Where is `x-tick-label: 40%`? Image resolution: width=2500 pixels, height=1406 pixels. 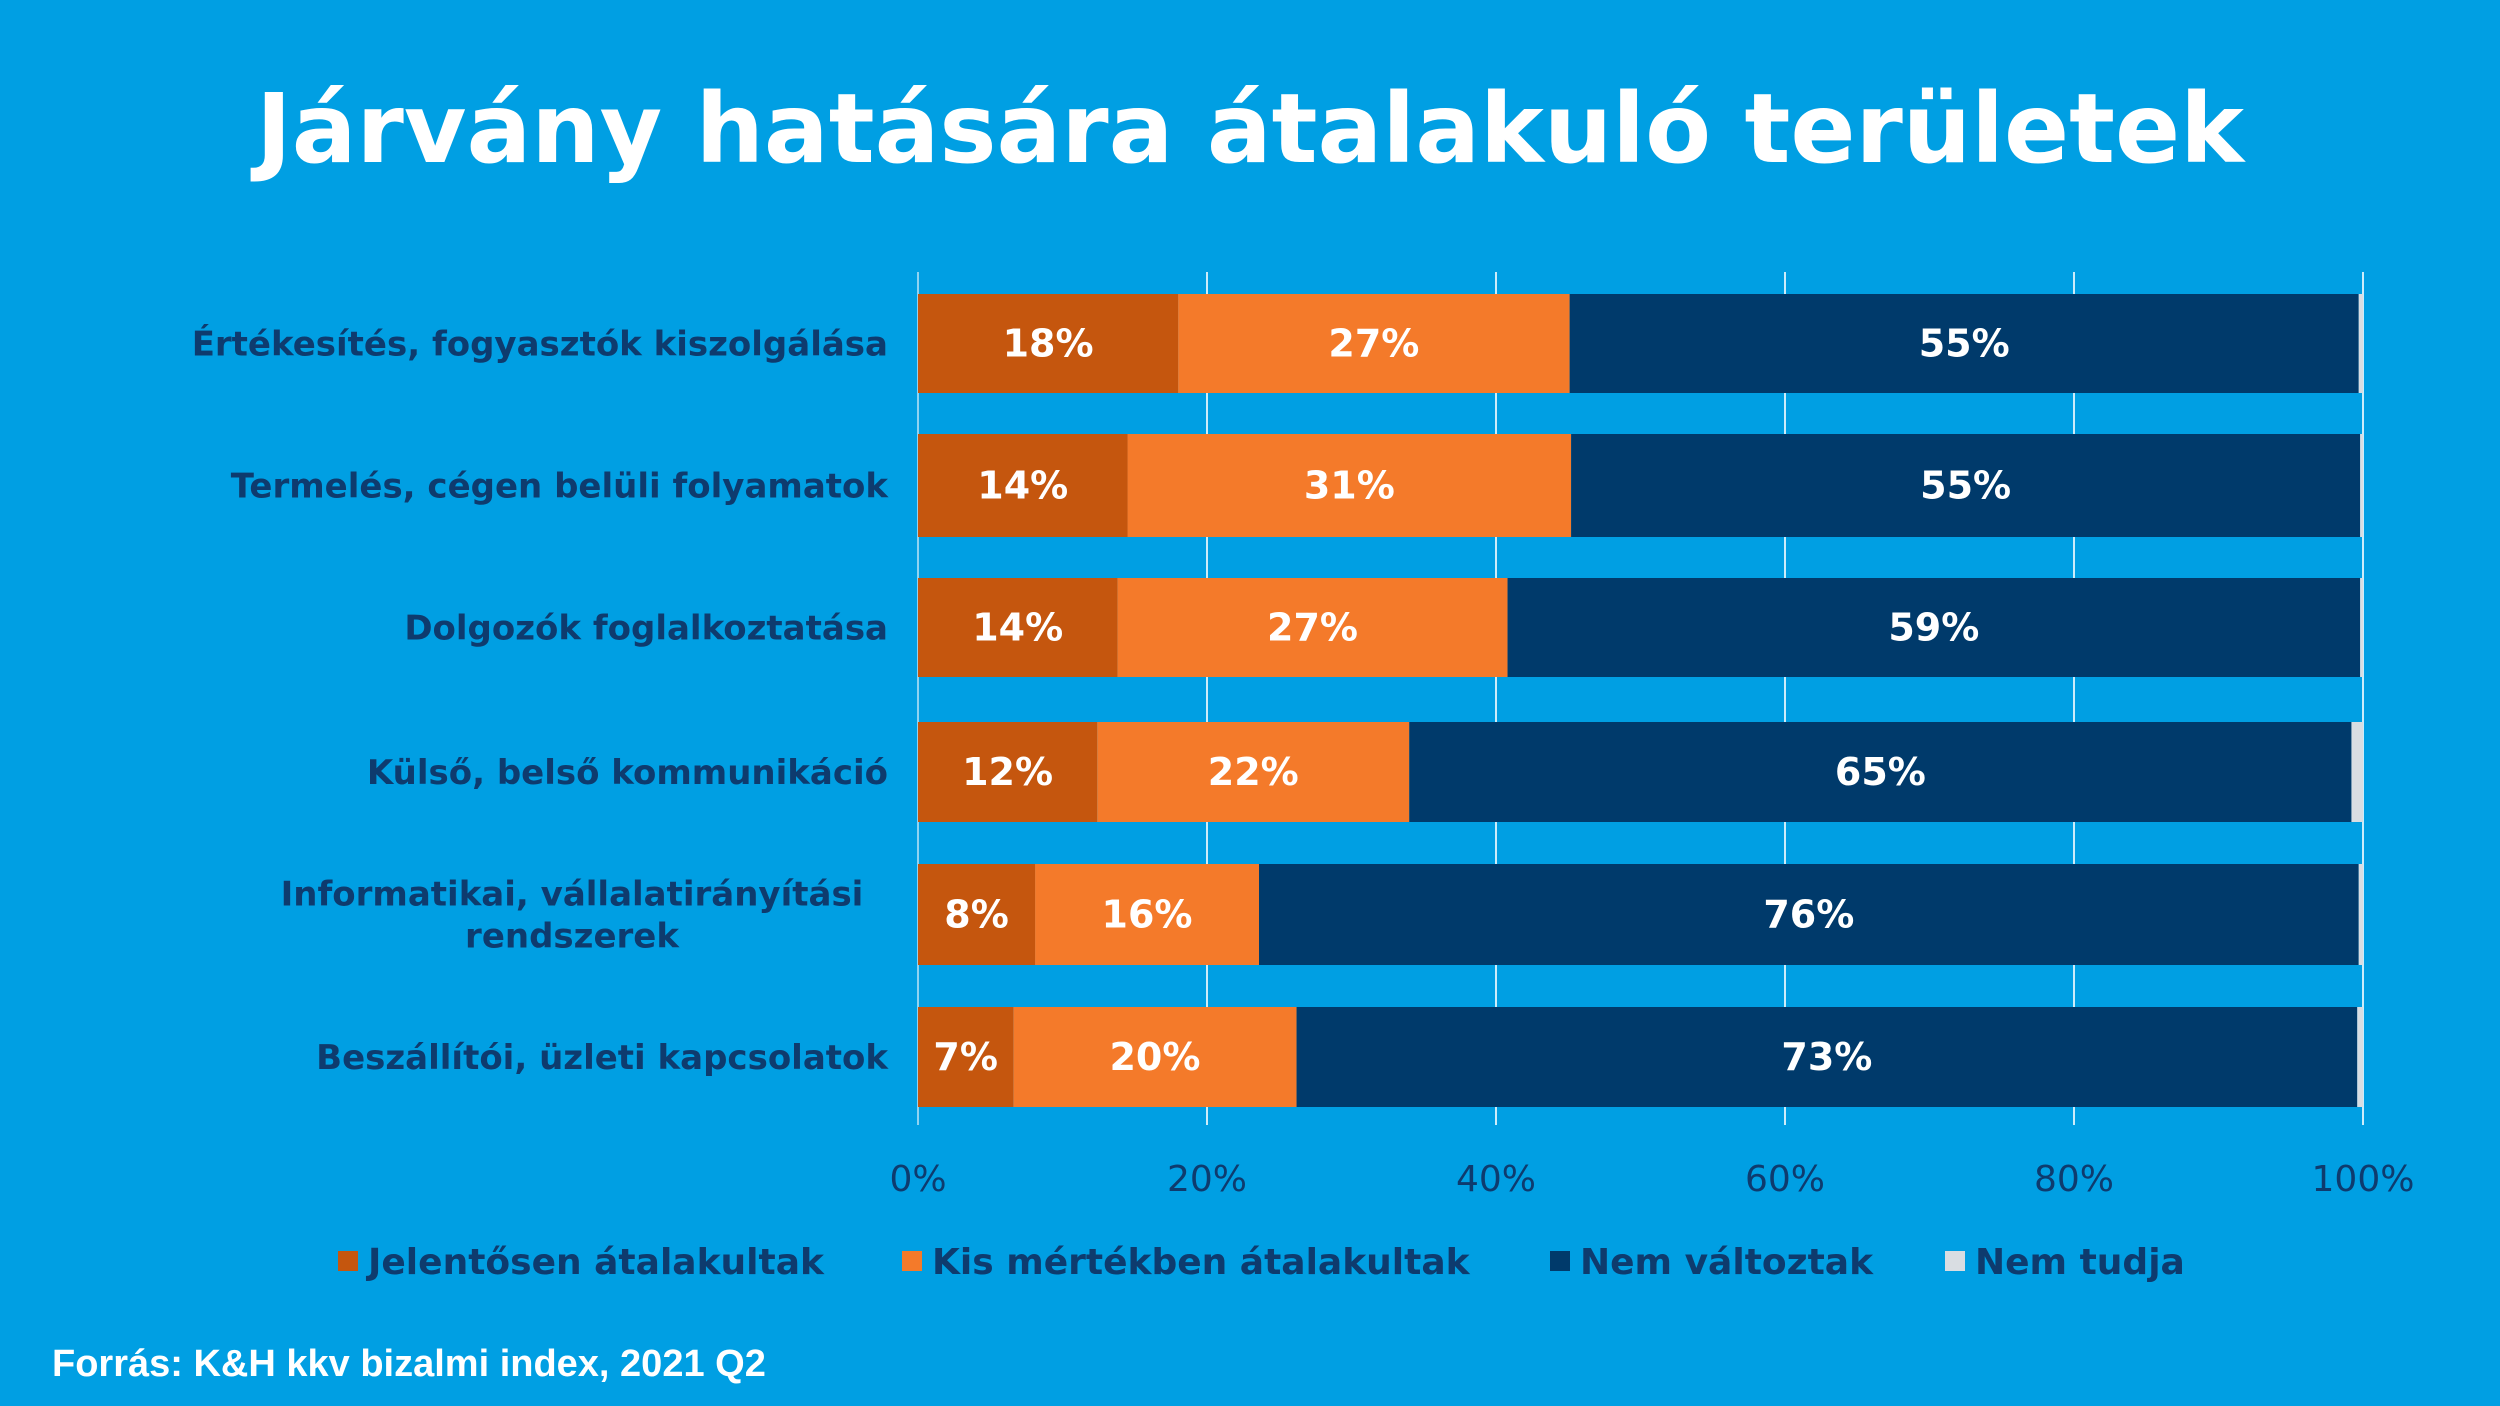 x-tick-label: 40% is located at coordinates (1496, 1179).